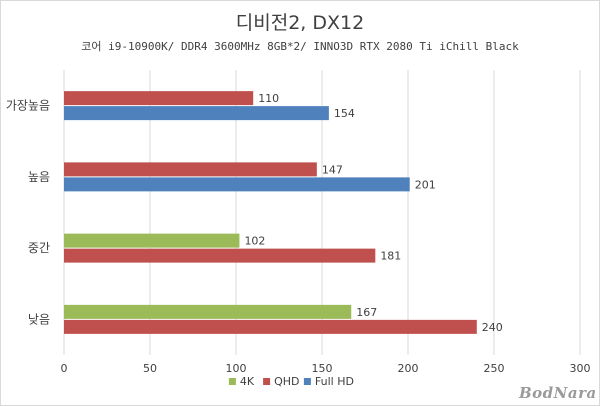 The height and width of the screenshot is (406, 600). Describe the element at coordinates (580, 368) in the screenshot. I see `x-tick-label: 300` at that location.